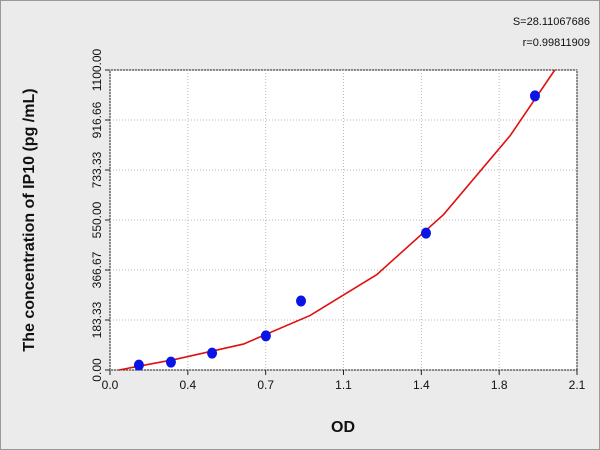  I want to click on y-tick-label: 0.00, so click(97, 370).